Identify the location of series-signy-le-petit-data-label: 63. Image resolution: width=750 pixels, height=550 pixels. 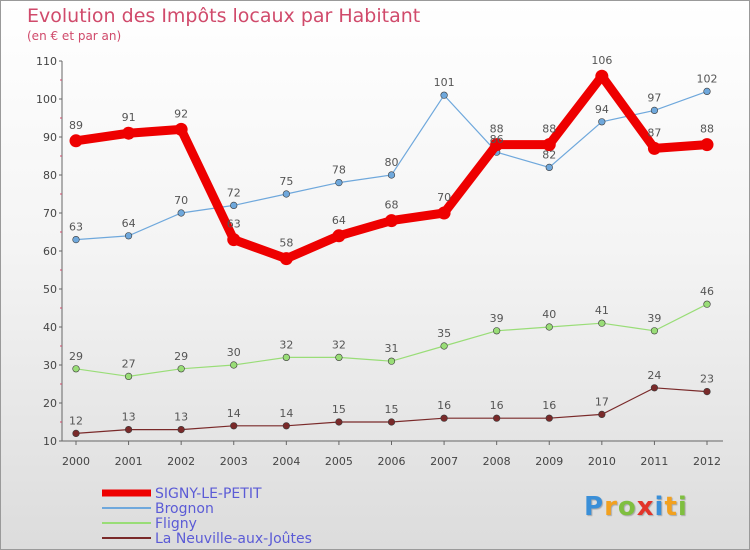
(234, 224).